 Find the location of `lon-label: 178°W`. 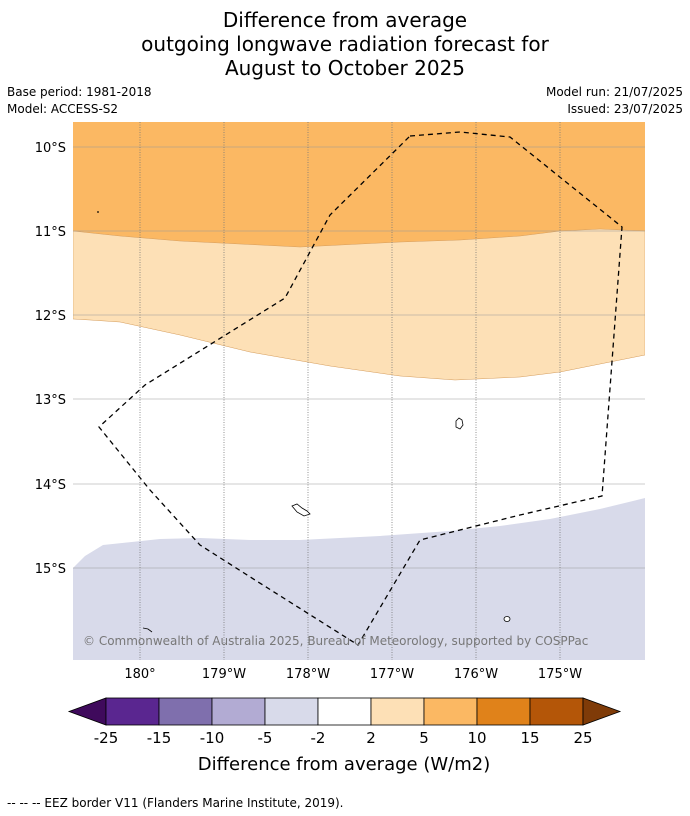

lon-label: 178°W is located at coordinates (308, 674).